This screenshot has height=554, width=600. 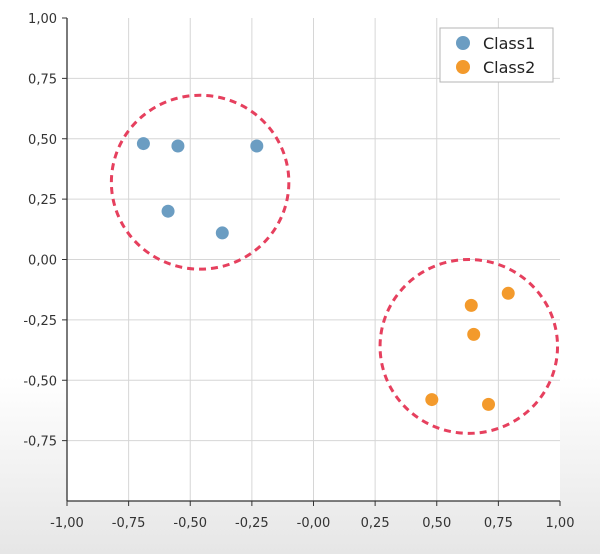 I want to click on x-tick-label: -0,25, so click(x=252, y=523).